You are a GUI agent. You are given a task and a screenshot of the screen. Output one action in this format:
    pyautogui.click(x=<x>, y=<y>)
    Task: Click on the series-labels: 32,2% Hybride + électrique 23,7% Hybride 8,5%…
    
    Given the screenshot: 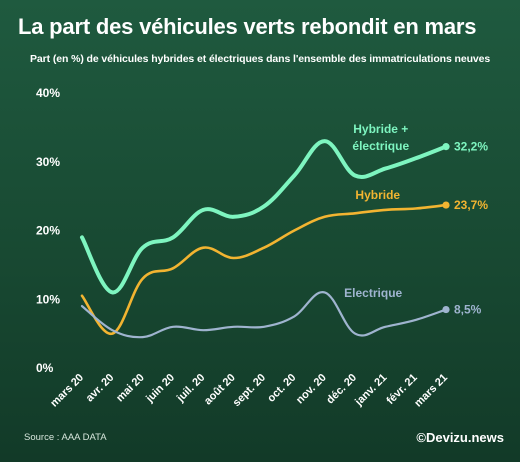 What is the action you would take?
    pyautogui.click(x=416, y=219)
    